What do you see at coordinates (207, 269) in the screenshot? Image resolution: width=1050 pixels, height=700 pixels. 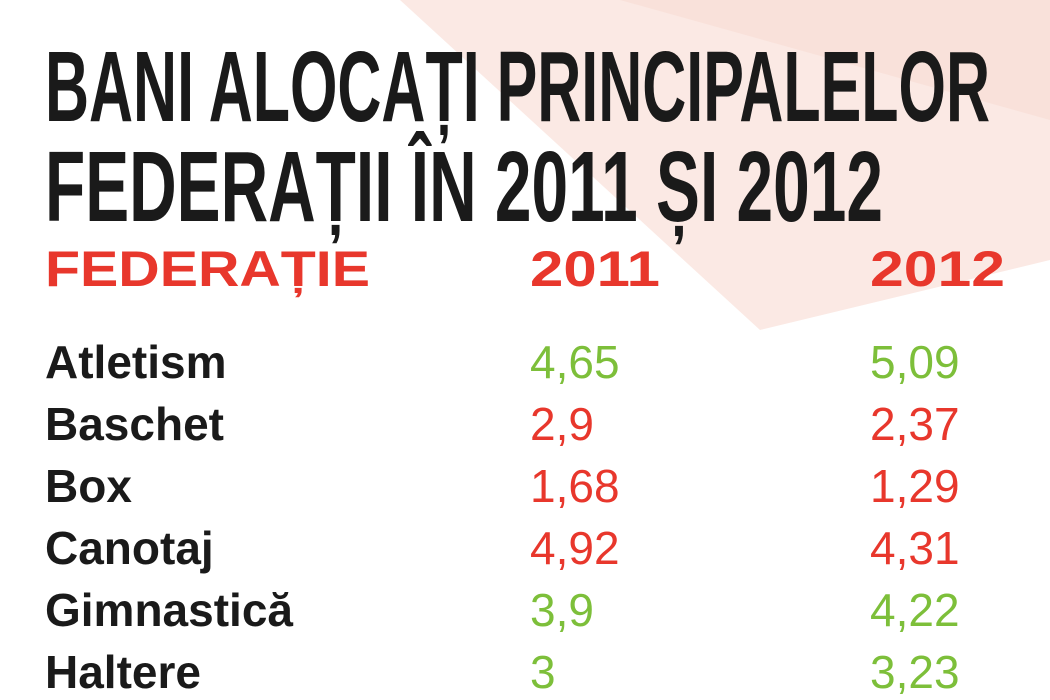 I see `column-header: FEDERAȚIE` at bounding box center [207, 269].